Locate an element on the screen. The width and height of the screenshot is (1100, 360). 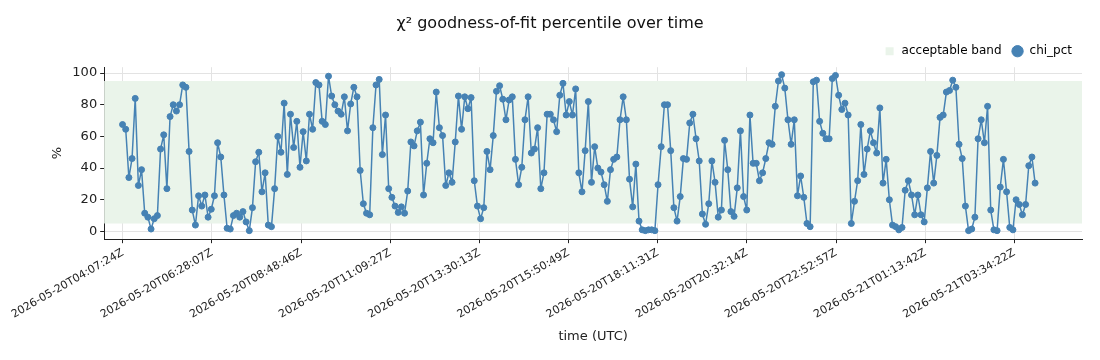
y-tick-label: 80 is located at coordinates (89, 104).